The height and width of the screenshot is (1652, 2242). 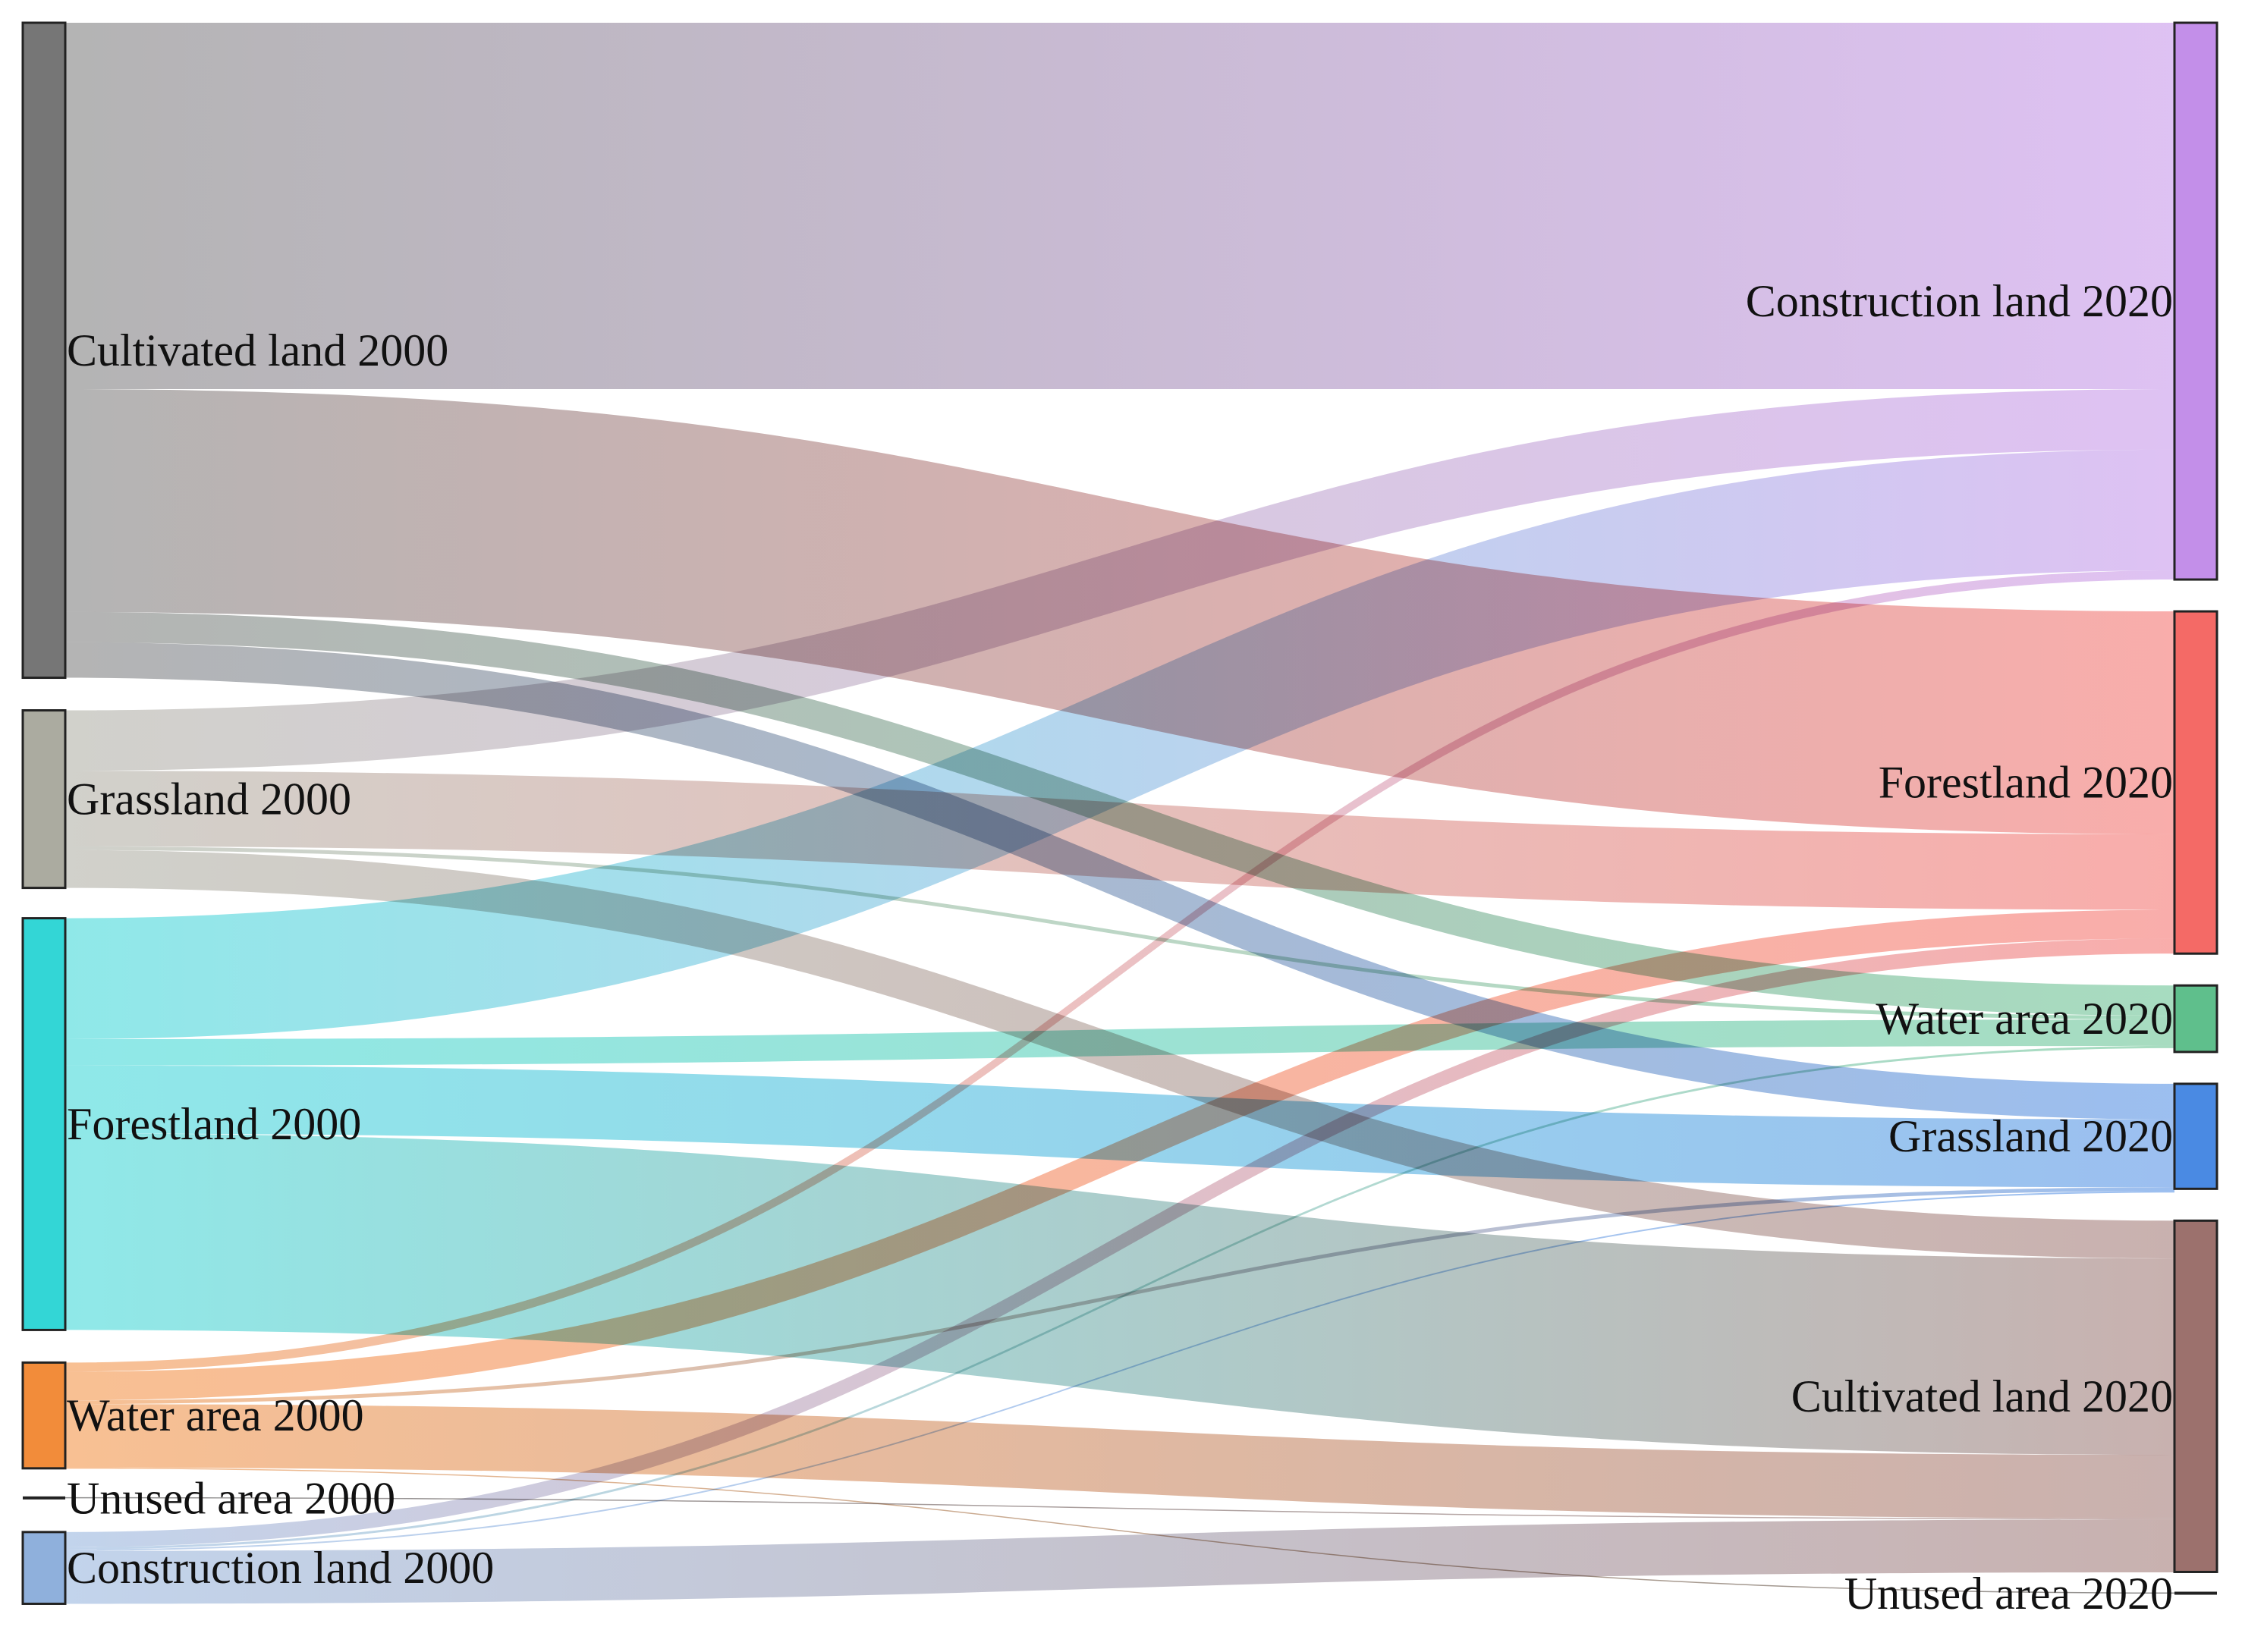 What do you see at coordinates (1119, 840) in the screenshot?
I see `link-grass-to-forest` at bounding box center [1119, 840].